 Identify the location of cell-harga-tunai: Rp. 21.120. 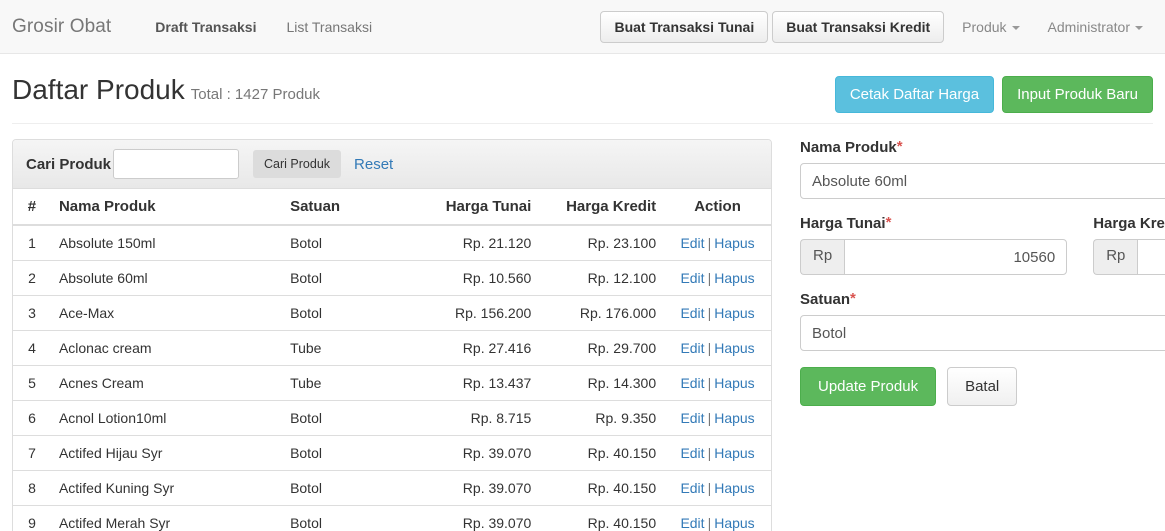
(497, 243).